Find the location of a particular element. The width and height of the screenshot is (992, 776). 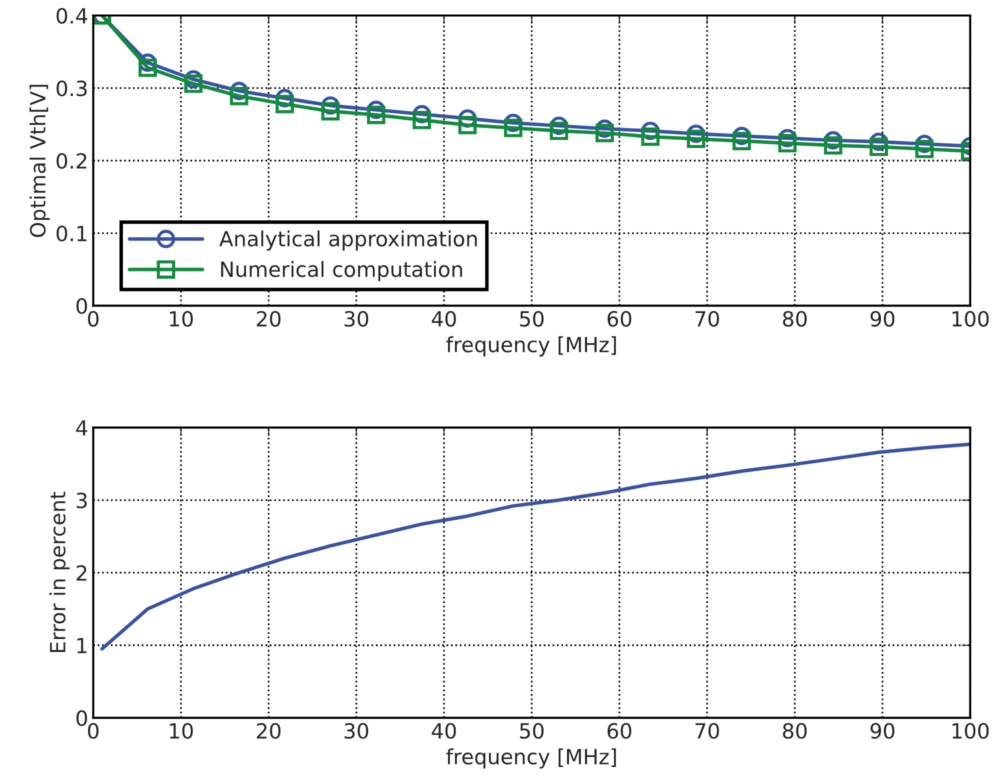

legend-label: Analytical approximation is located at coordinates (348, 240).